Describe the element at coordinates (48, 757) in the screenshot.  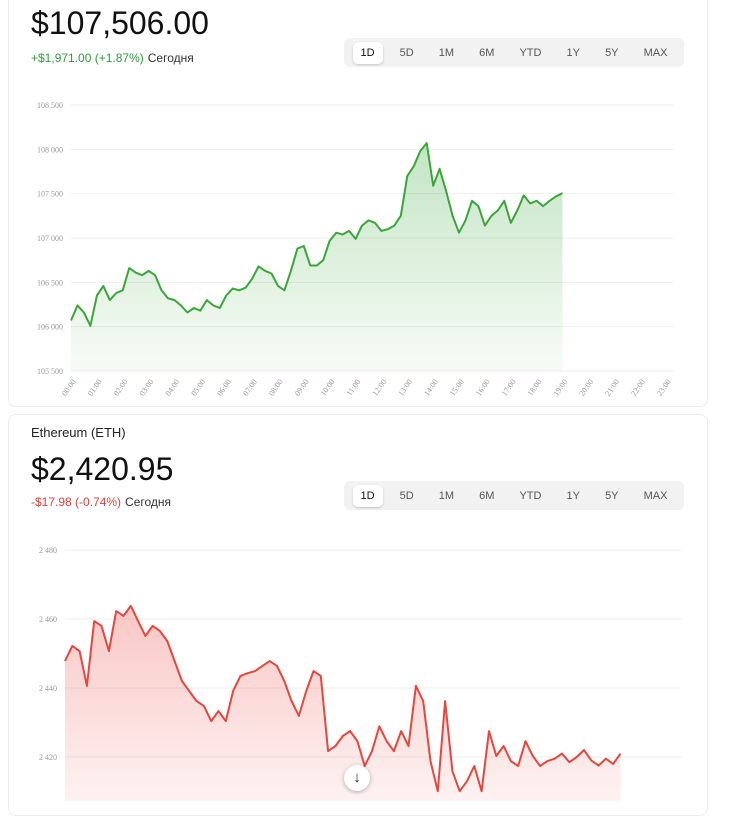
I see `y-tick-label: 2 420` at that location.